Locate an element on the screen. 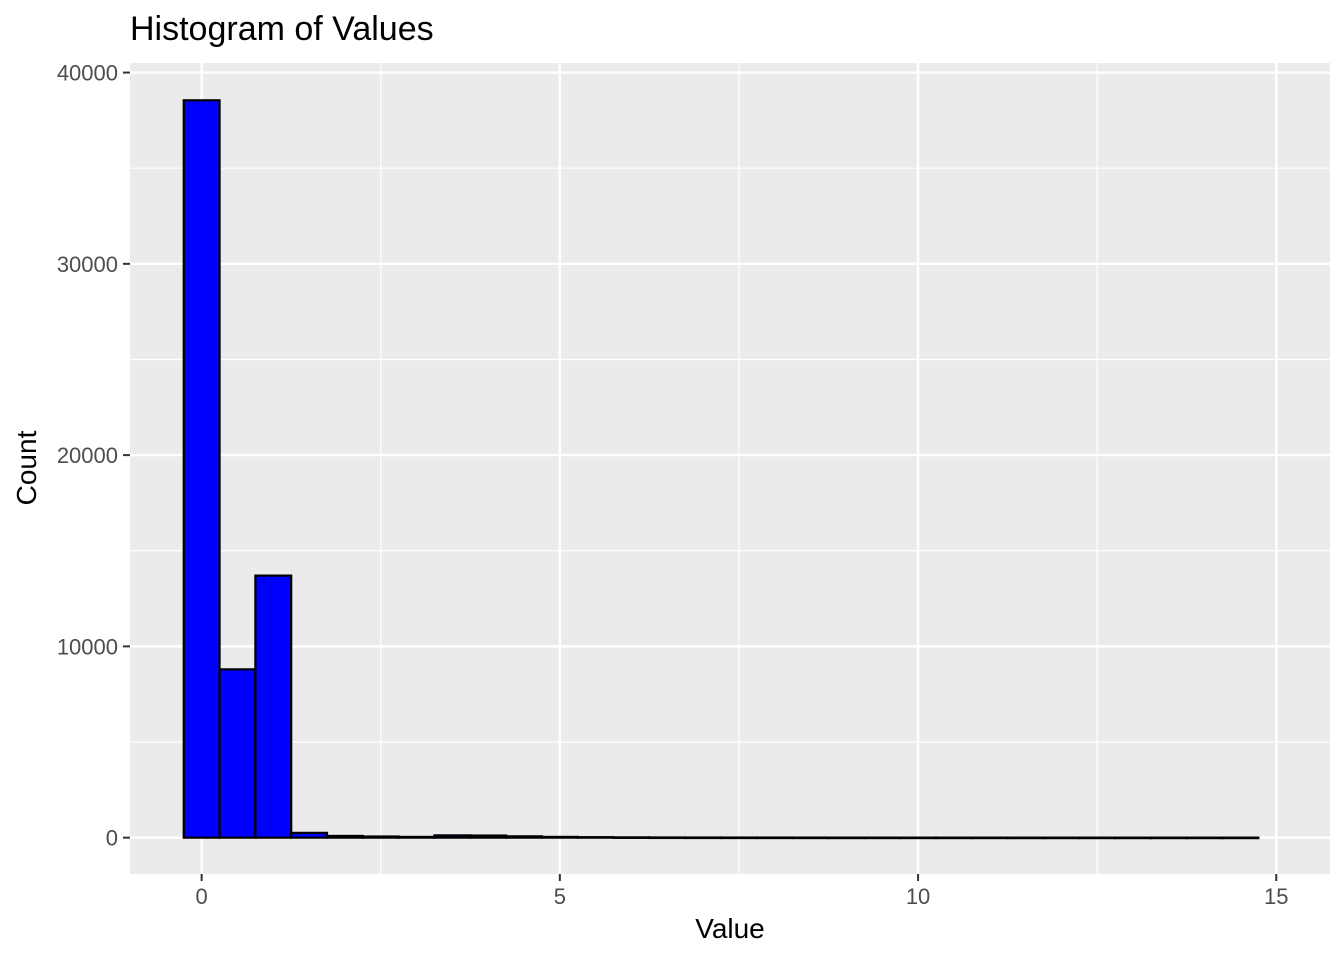 This screenshot has height=960, width=1344. y-tick-label: 30000 is located at coordinates (87, 264).